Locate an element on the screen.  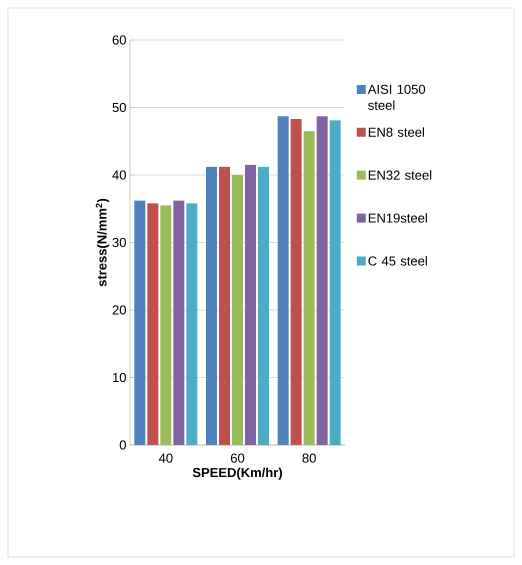
y-tick-label: 60 is located at coordinates (119, 40).